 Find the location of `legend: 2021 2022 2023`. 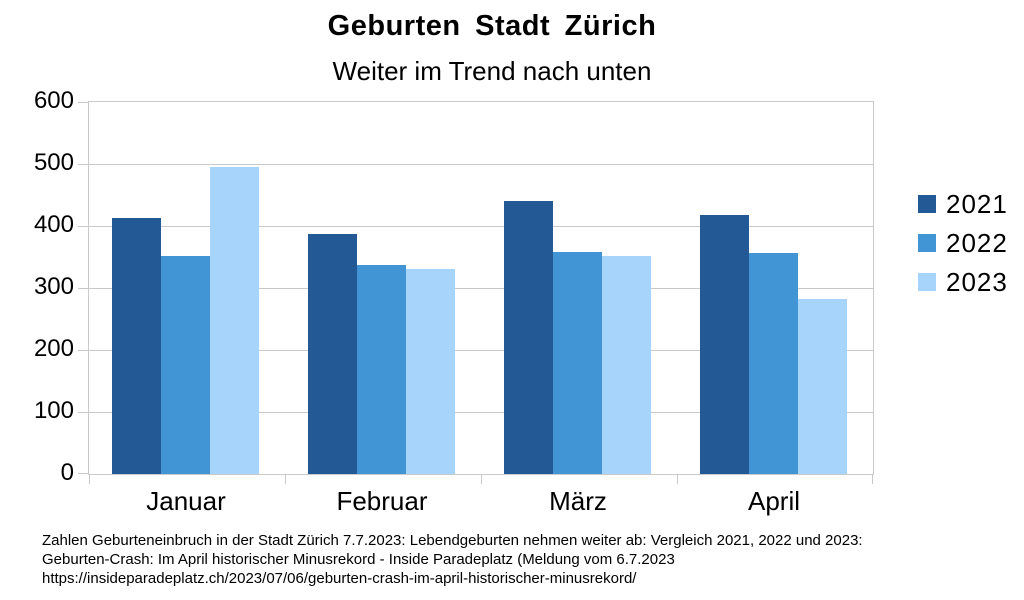

legend: 2021 2022 2023 is located at coordinates (963, 248).